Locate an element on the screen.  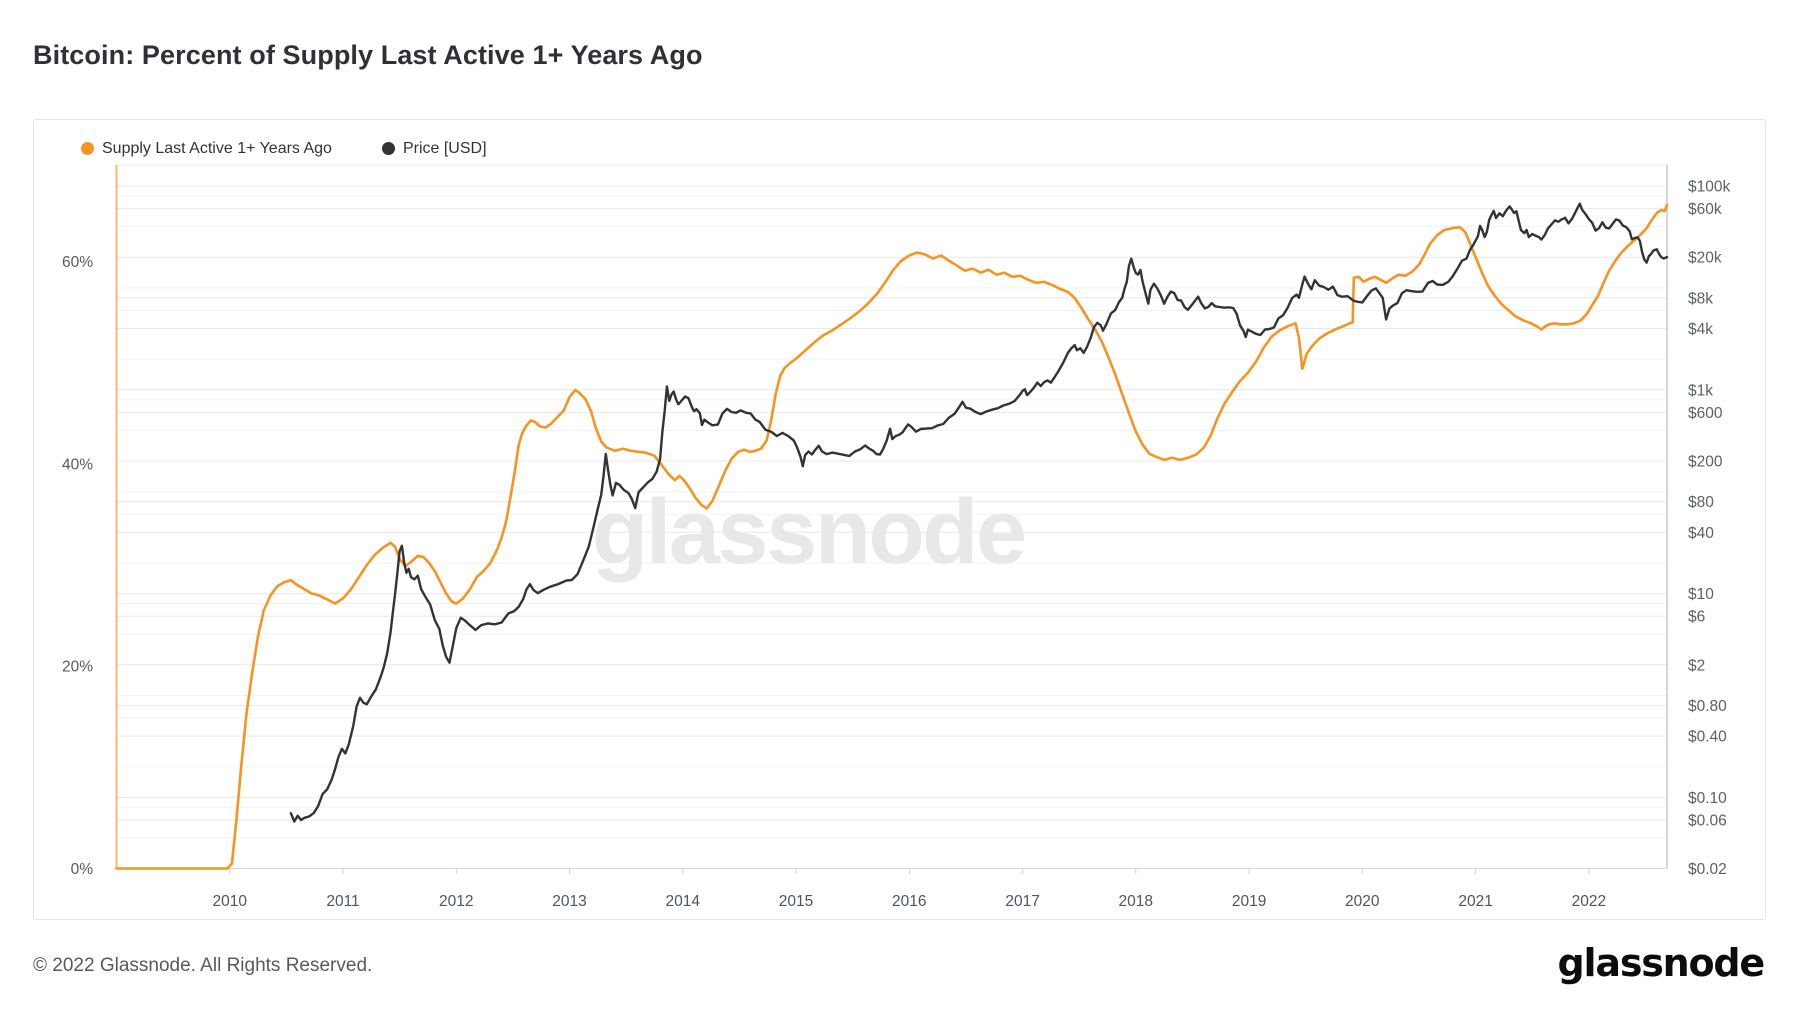
copyright-text: © 2022 Glassnode. All Rights Reserved. is located at coordinates (203, 965).